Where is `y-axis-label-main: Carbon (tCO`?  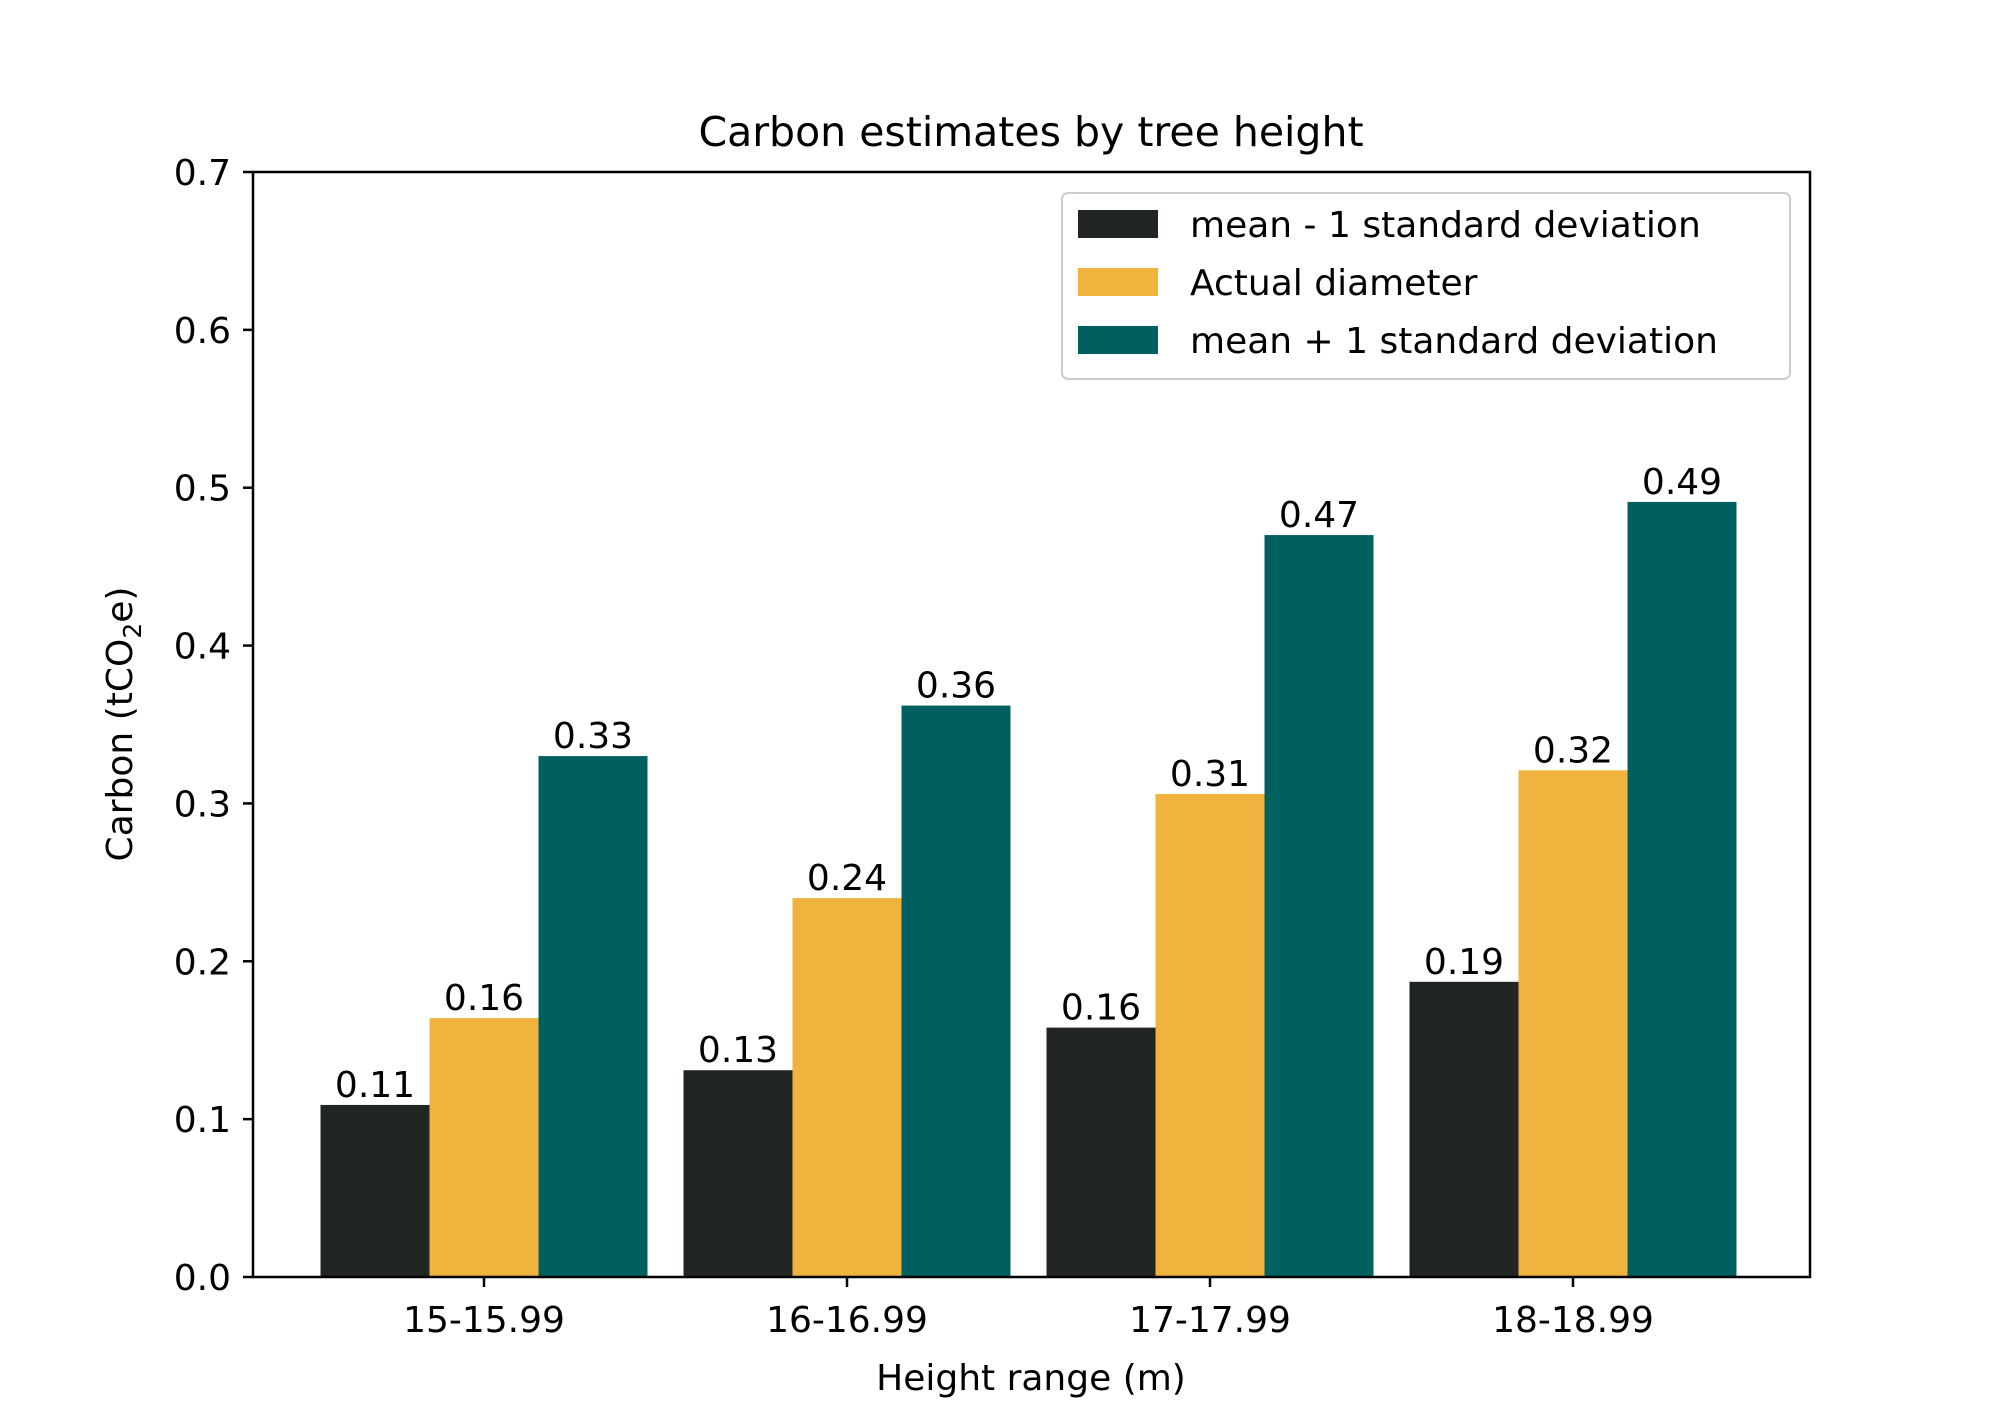 y-axis-label-main: Carbon (tCO is located at coordinates (120, 750).